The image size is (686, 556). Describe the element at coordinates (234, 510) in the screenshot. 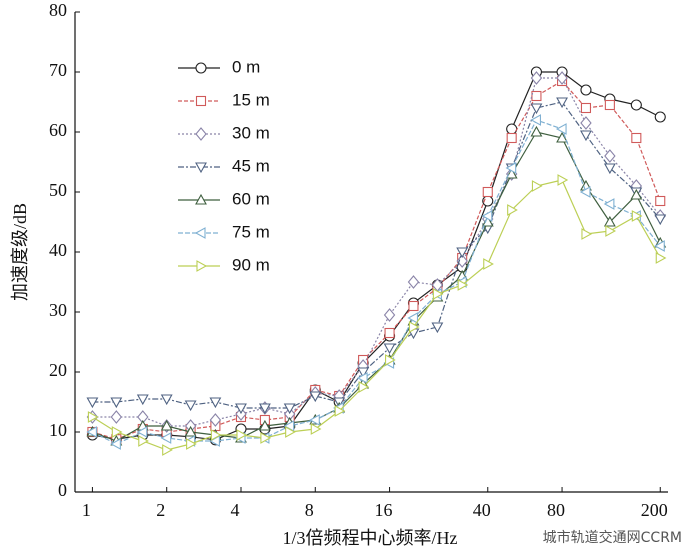

I see `x-tick-label: 4` at that location.